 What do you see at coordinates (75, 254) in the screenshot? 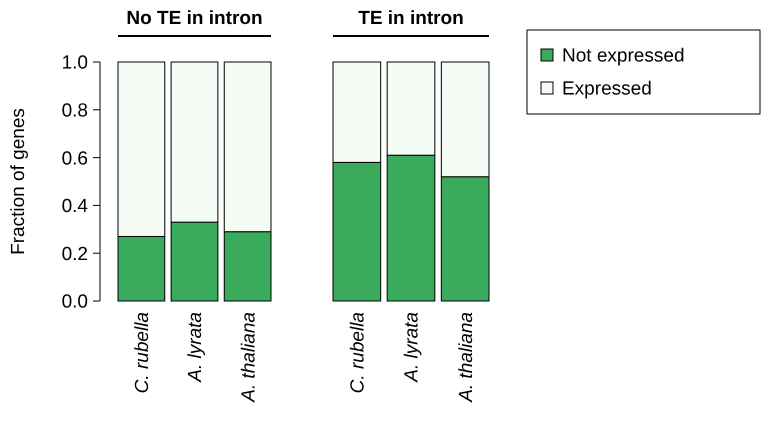
I see `y-tick-label: 0.2` at bounding box center [75, 254].